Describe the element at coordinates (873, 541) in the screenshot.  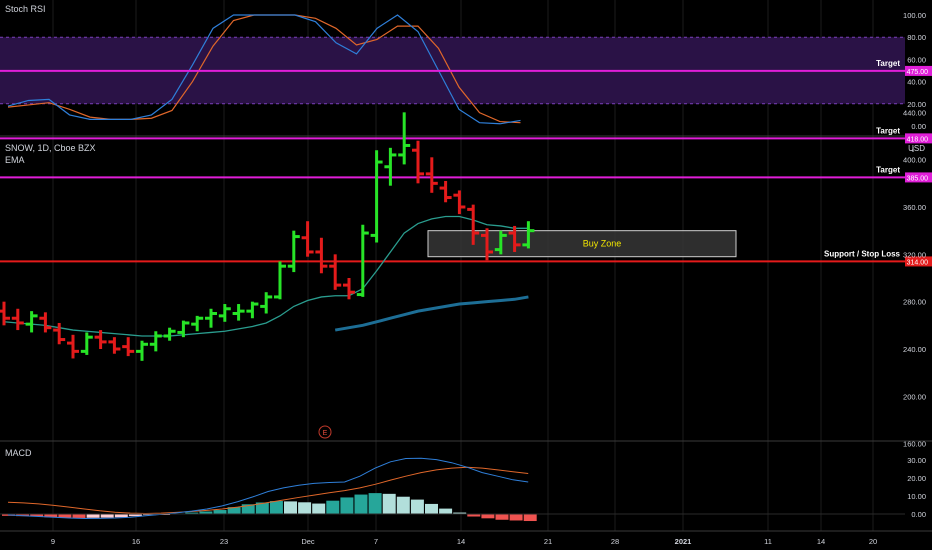
I see `time-tick-label: 20` at that location.